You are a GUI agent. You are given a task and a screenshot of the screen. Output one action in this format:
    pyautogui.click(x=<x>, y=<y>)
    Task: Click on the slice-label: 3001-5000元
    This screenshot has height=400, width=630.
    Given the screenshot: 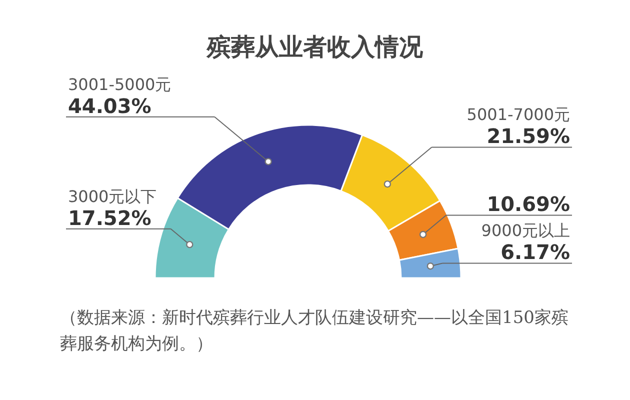 What is the action you would take?
    pyautogui.click(x=120, y=84)
    